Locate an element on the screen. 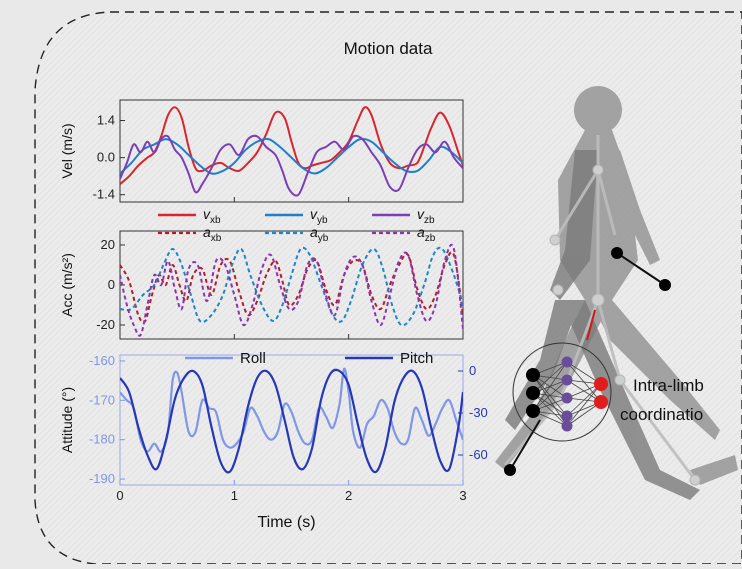  series-line-a-yb is located at coordinates (291, 286).